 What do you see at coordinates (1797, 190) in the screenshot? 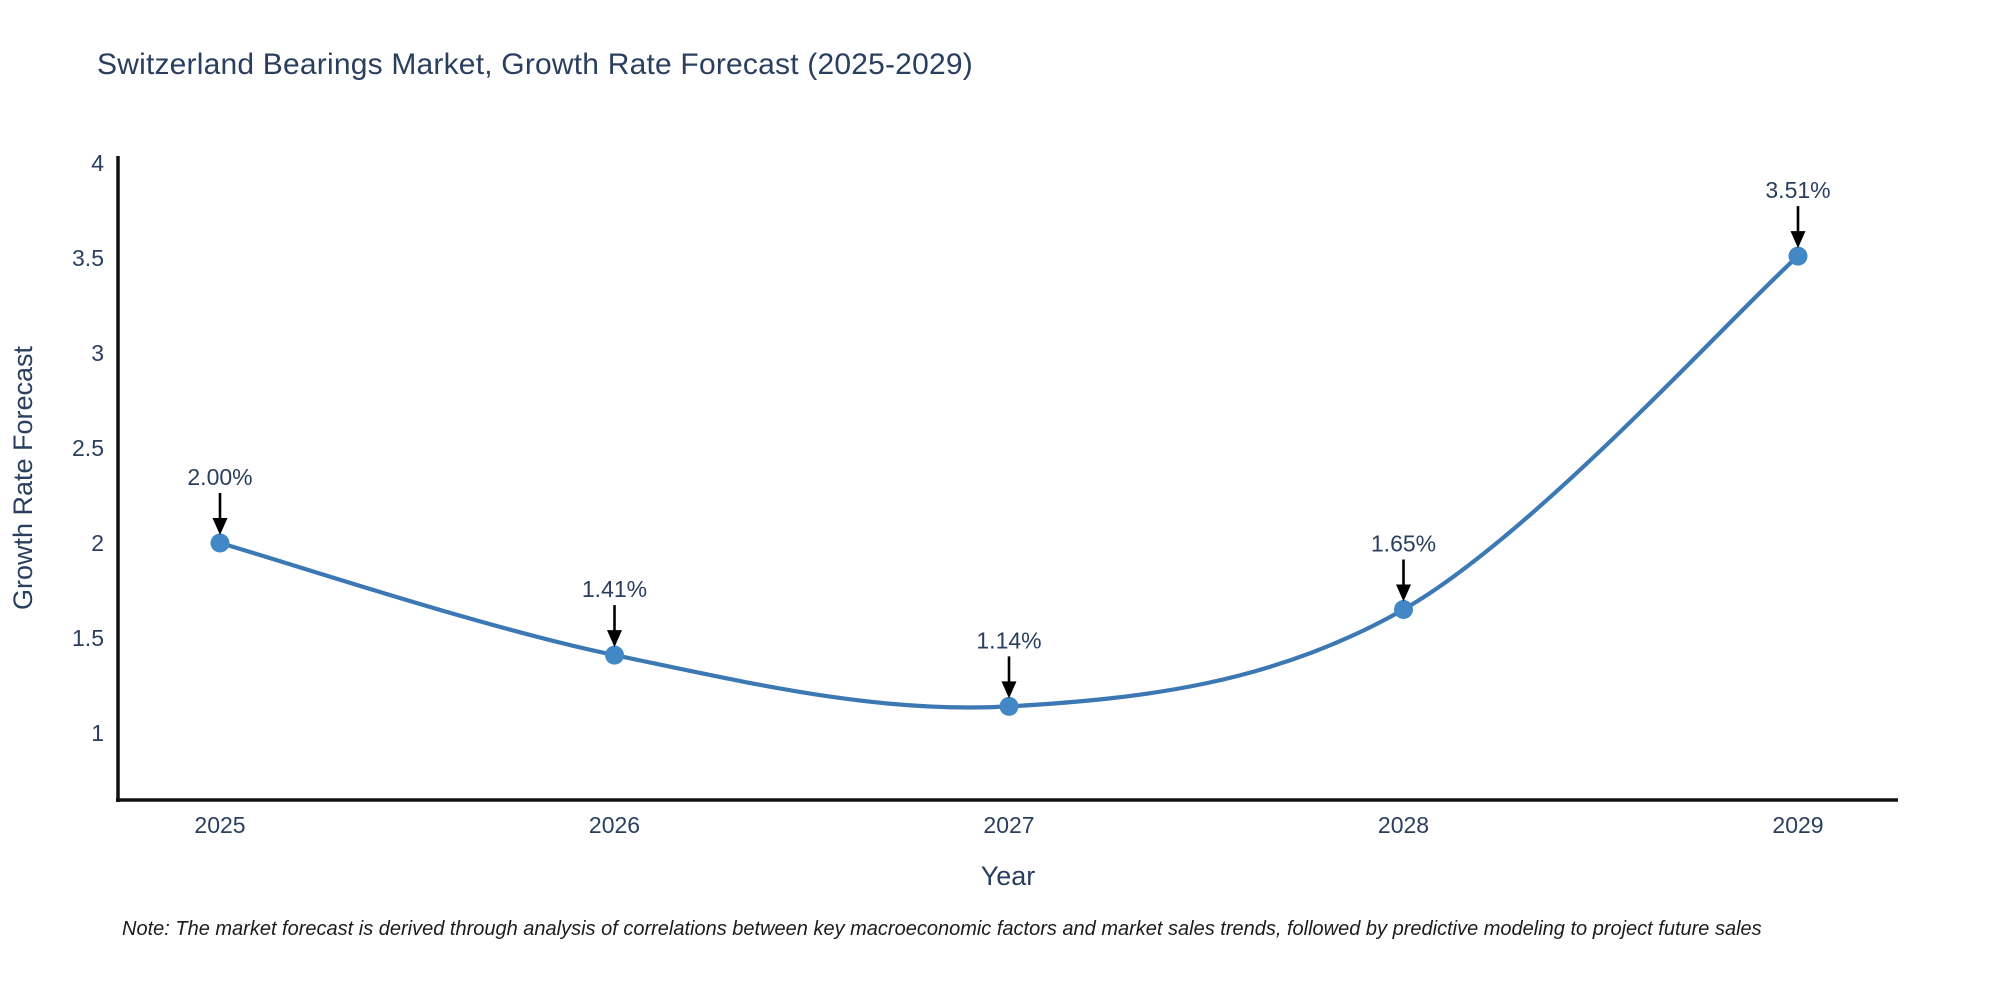
I see `point-value-label: 3.51%` at bounding box center [1797, 190].